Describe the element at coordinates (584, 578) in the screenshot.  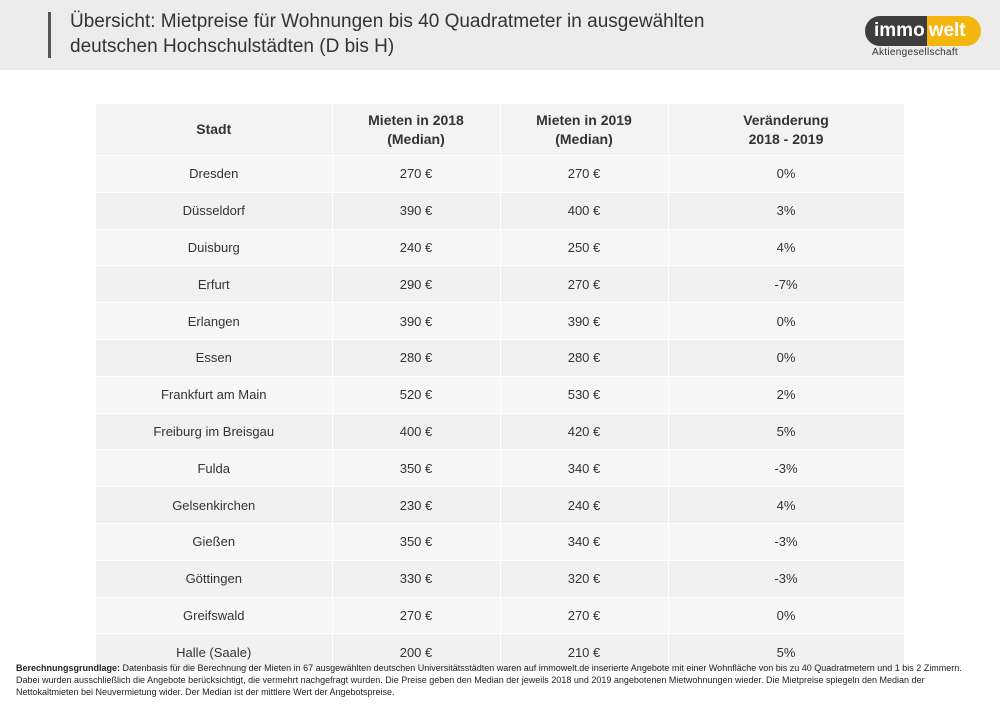
I see `cell-rent-2019: 320 €` at that location.